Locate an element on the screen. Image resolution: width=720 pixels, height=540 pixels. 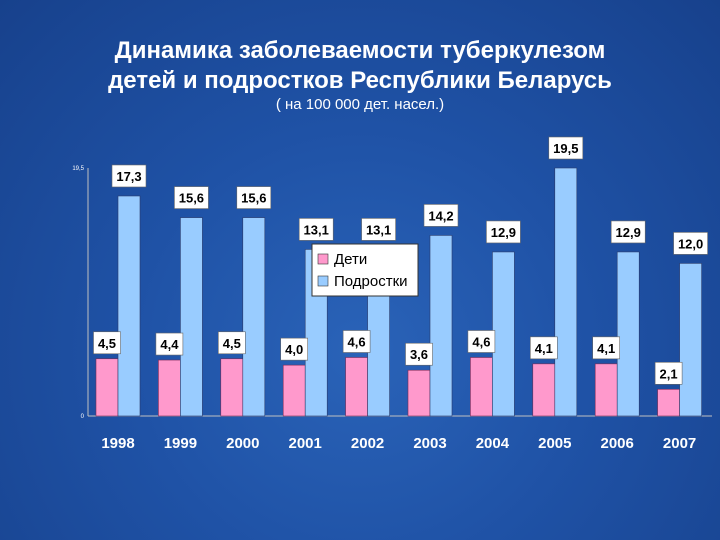
x-tick-label: 2002 is located at coordinates (367, 443).